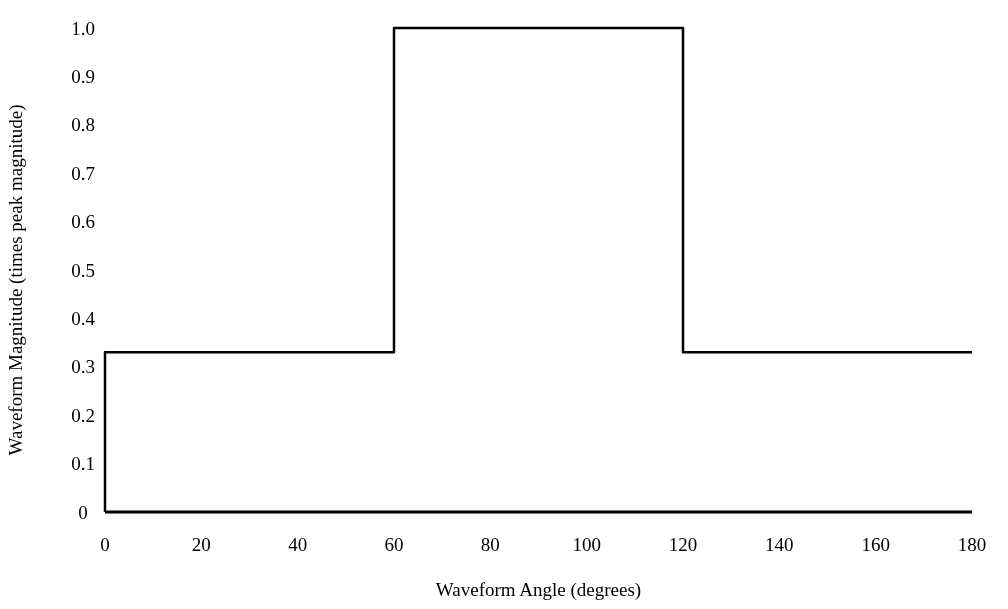  I want to click on y-tick-label: 0.7, so click(83, 173).